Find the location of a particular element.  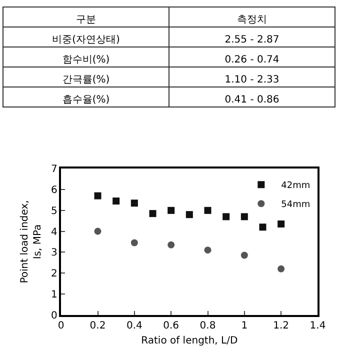

text: 함수비(%) is located at coordinates (86, 60).